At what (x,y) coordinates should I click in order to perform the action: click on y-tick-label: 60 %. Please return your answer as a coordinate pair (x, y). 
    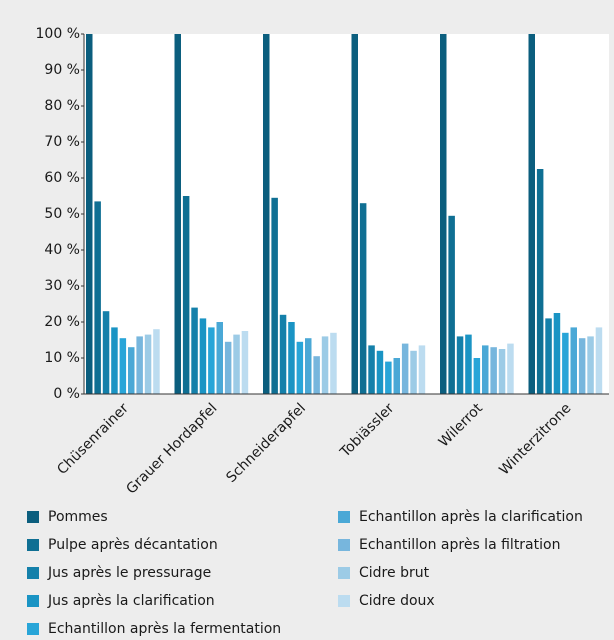
    Looking at the image, I should click on (62, 178).